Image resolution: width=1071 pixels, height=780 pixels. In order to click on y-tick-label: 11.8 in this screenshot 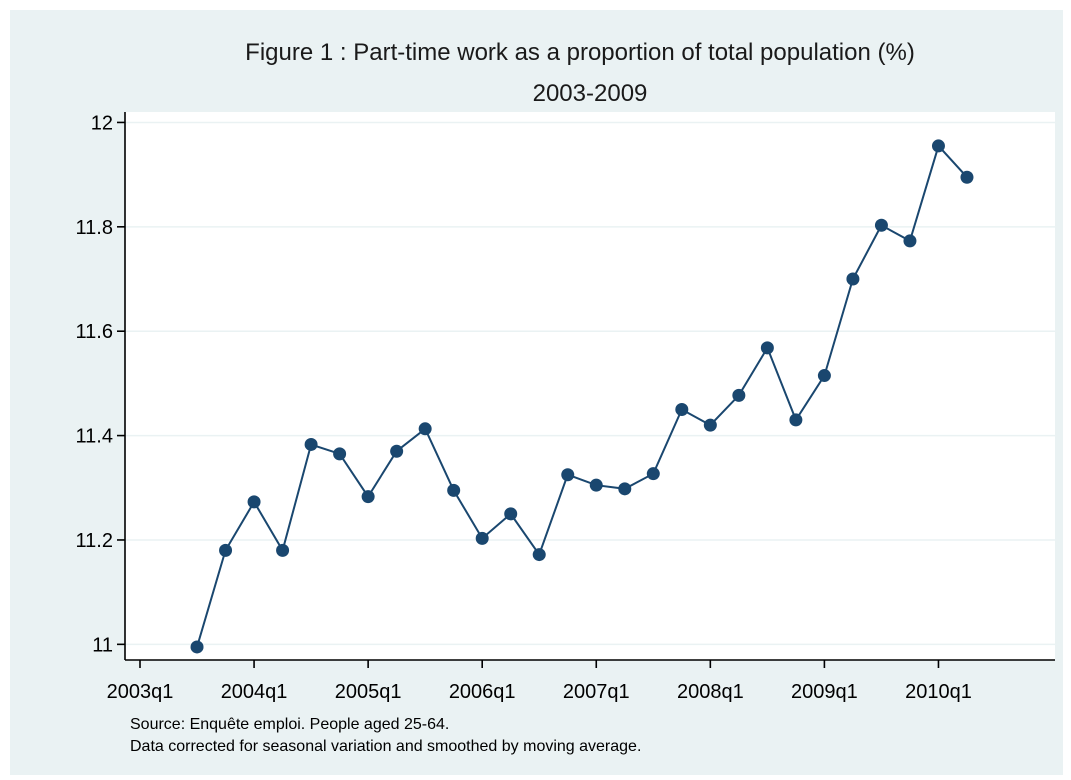, I will do `click(94, 228)`.